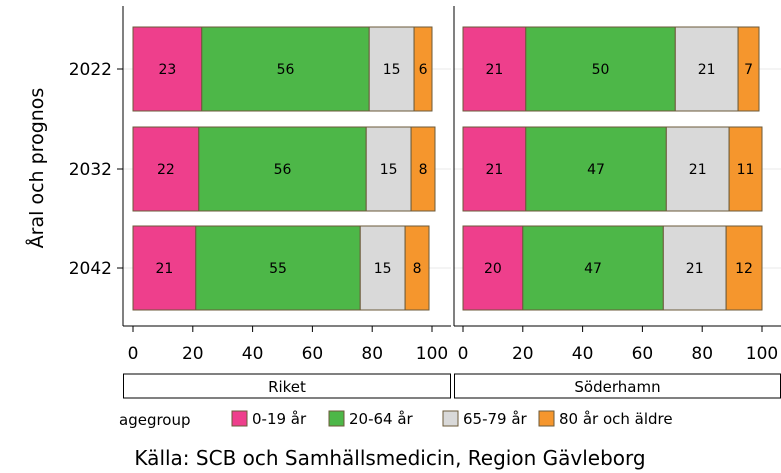  Describe the element at coordinates (90, 70) in the screenshot. I see `y-tick-label: 2022` at that location.